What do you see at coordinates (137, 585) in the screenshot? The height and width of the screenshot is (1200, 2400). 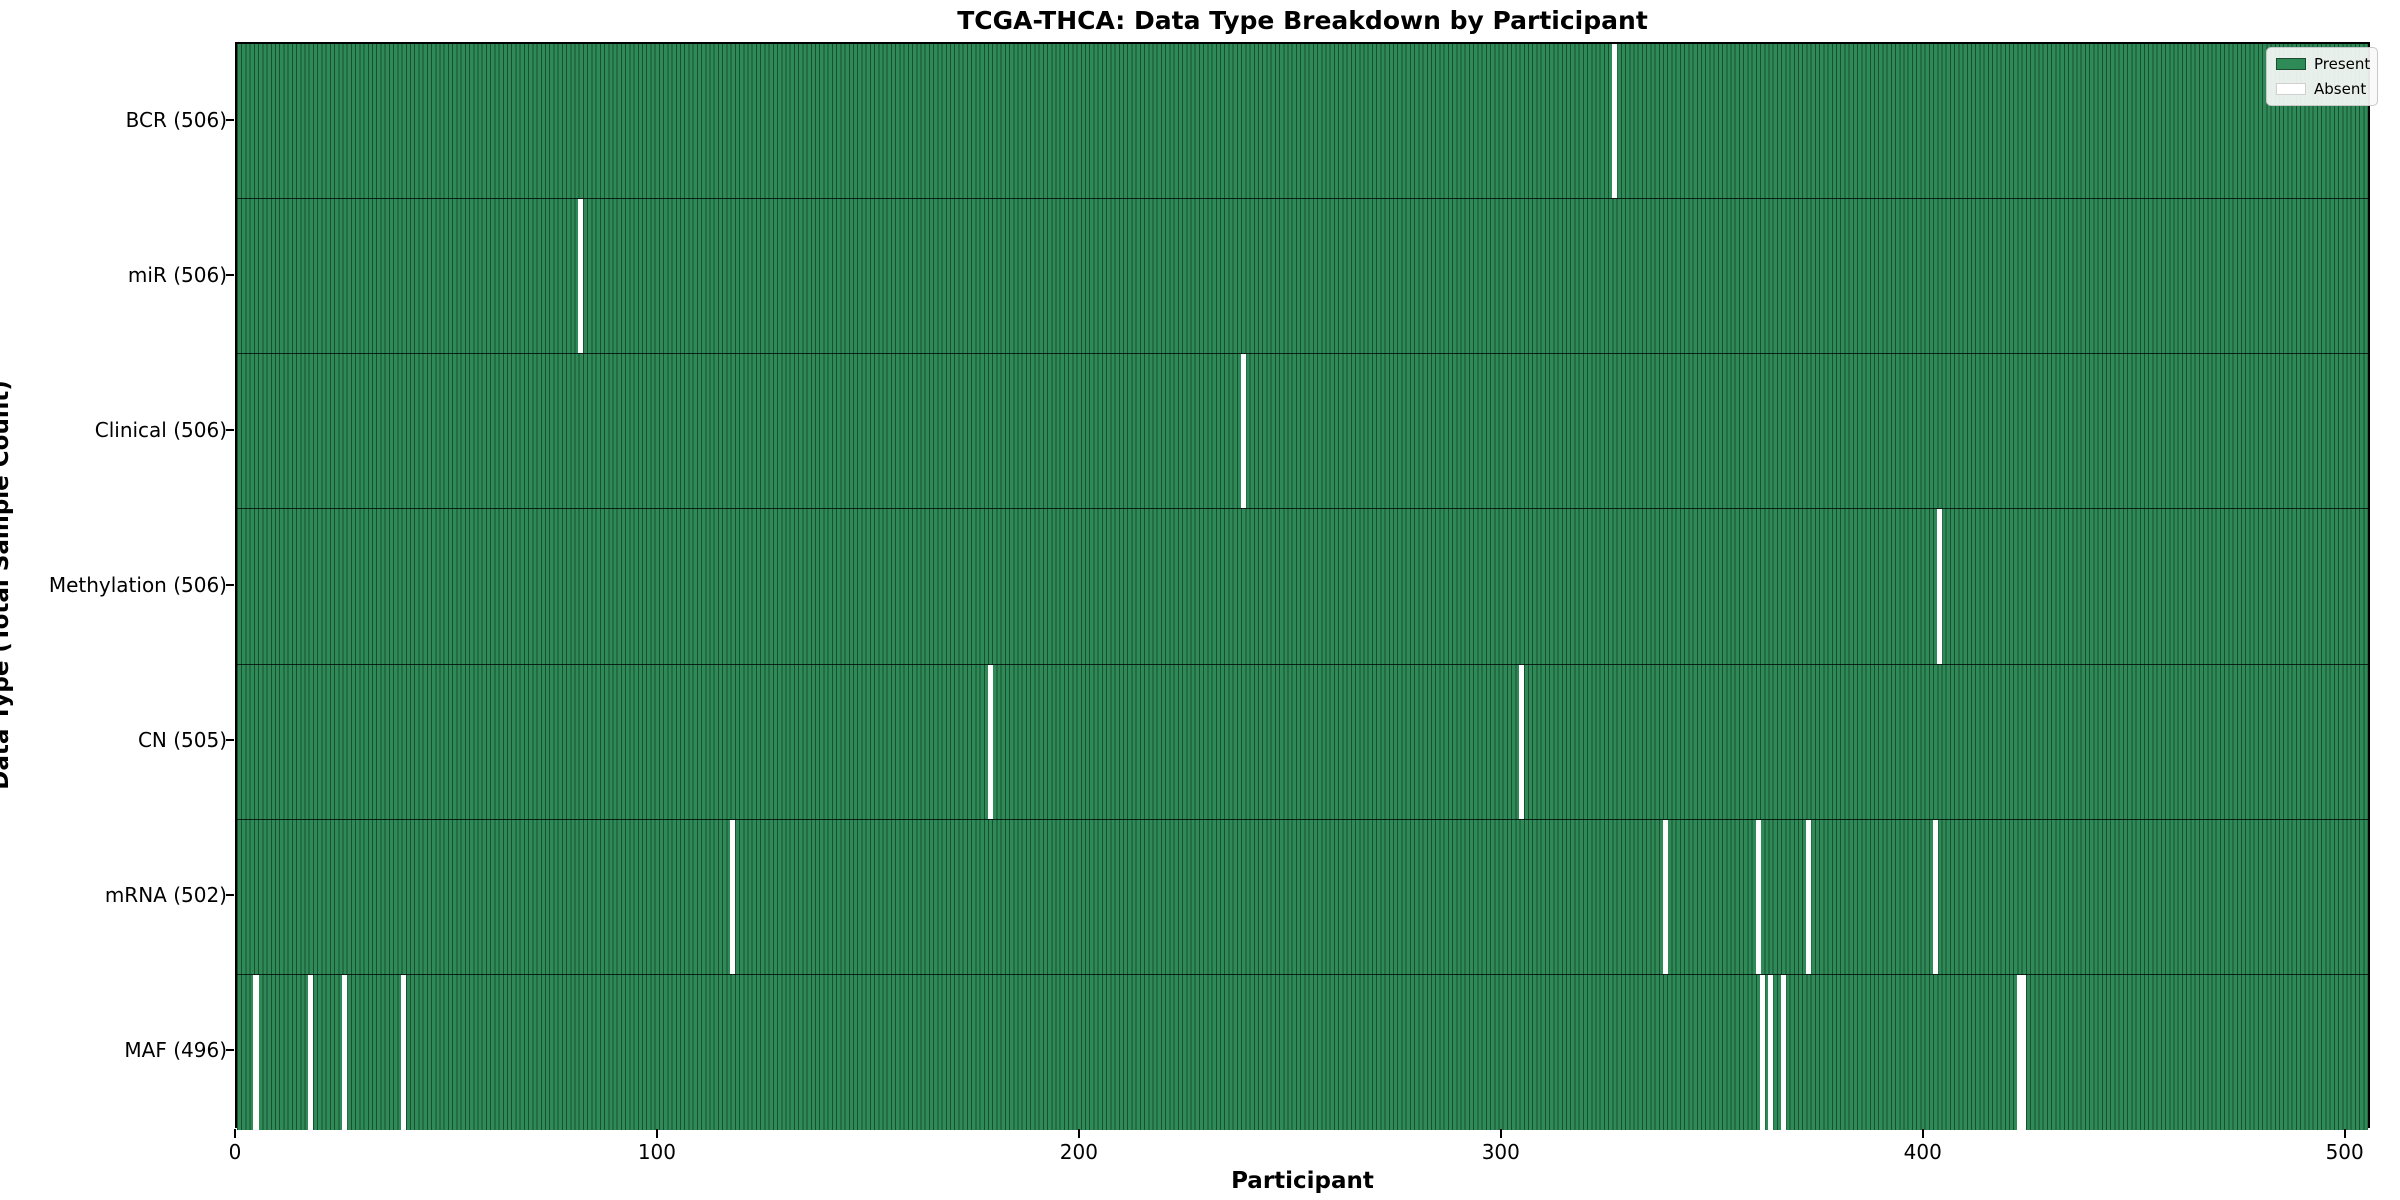 I see `ytick-methylation: Methylation (506)` at bounding box center [137, 585].